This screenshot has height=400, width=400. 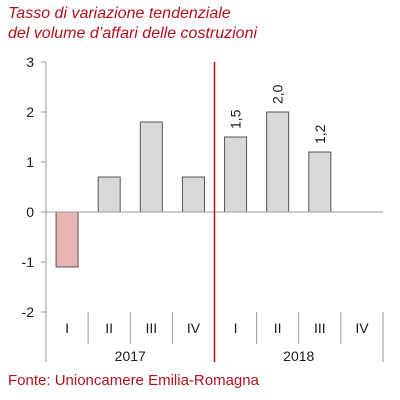 I want to click on y-tick-label: 1, so click(x=30, y=162).